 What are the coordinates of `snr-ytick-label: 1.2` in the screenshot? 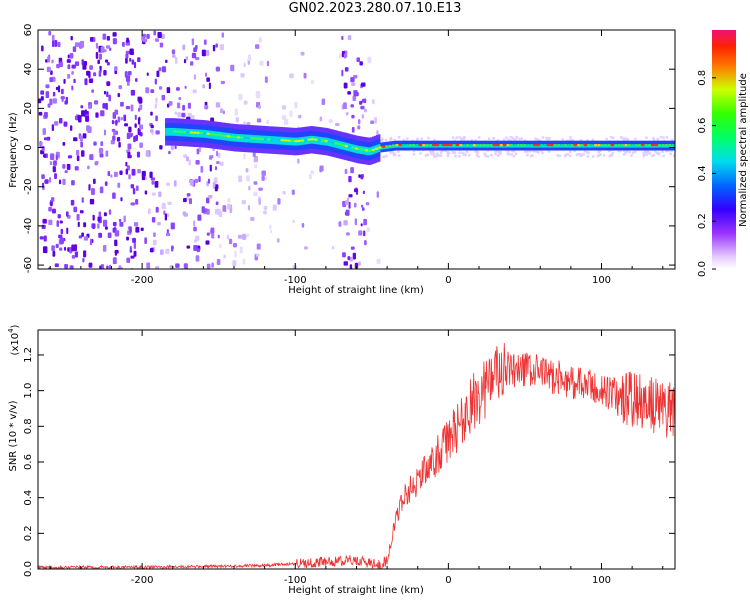 It's located at (28, 355).